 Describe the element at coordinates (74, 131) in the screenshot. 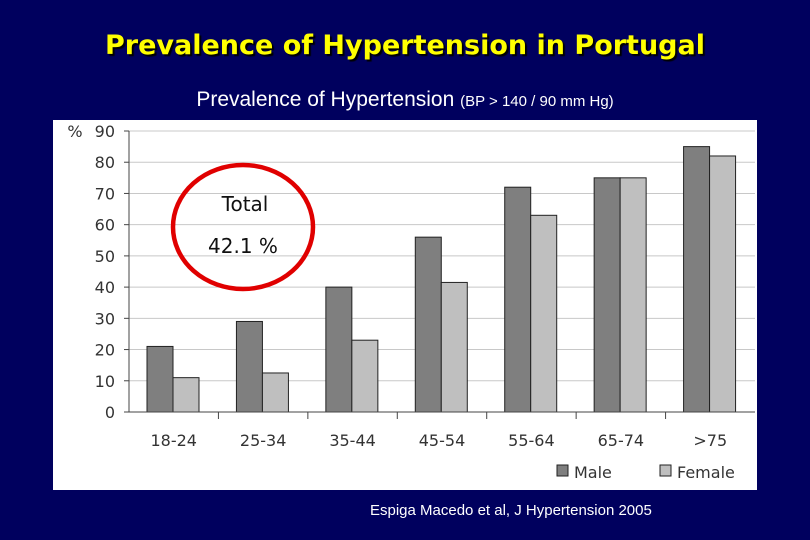

I see `y-axis-unit-label: %` at that location.